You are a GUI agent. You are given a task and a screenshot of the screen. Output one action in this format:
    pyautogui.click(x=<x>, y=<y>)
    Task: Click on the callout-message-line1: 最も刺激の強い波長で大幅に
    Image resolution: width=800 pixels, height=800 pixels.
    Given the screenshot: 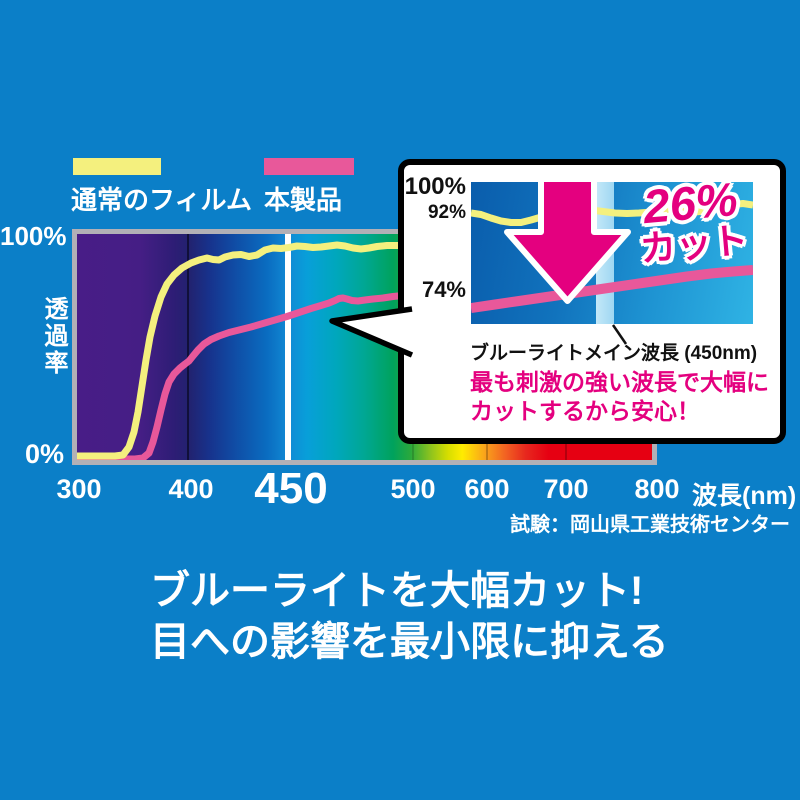 What is the action you would take?
    pyautogui.click(x=619, y=382)
    